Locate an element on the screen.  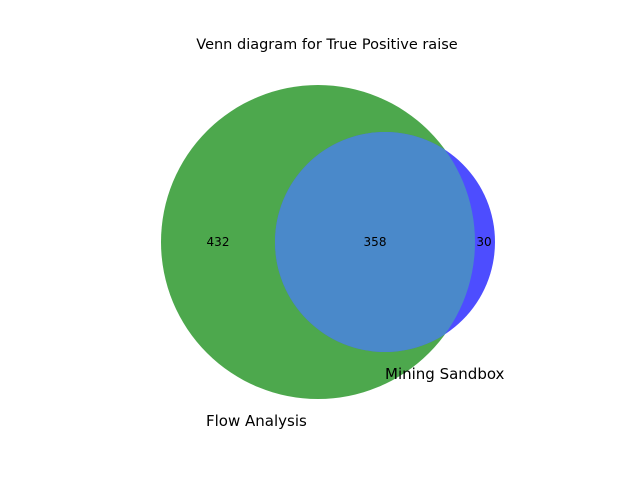
intersection-region is located at coordinates (375, 242).